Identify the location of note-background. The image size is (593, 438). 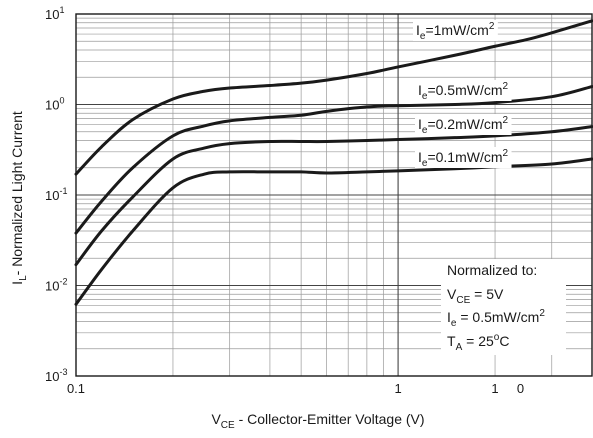
(503, 307).